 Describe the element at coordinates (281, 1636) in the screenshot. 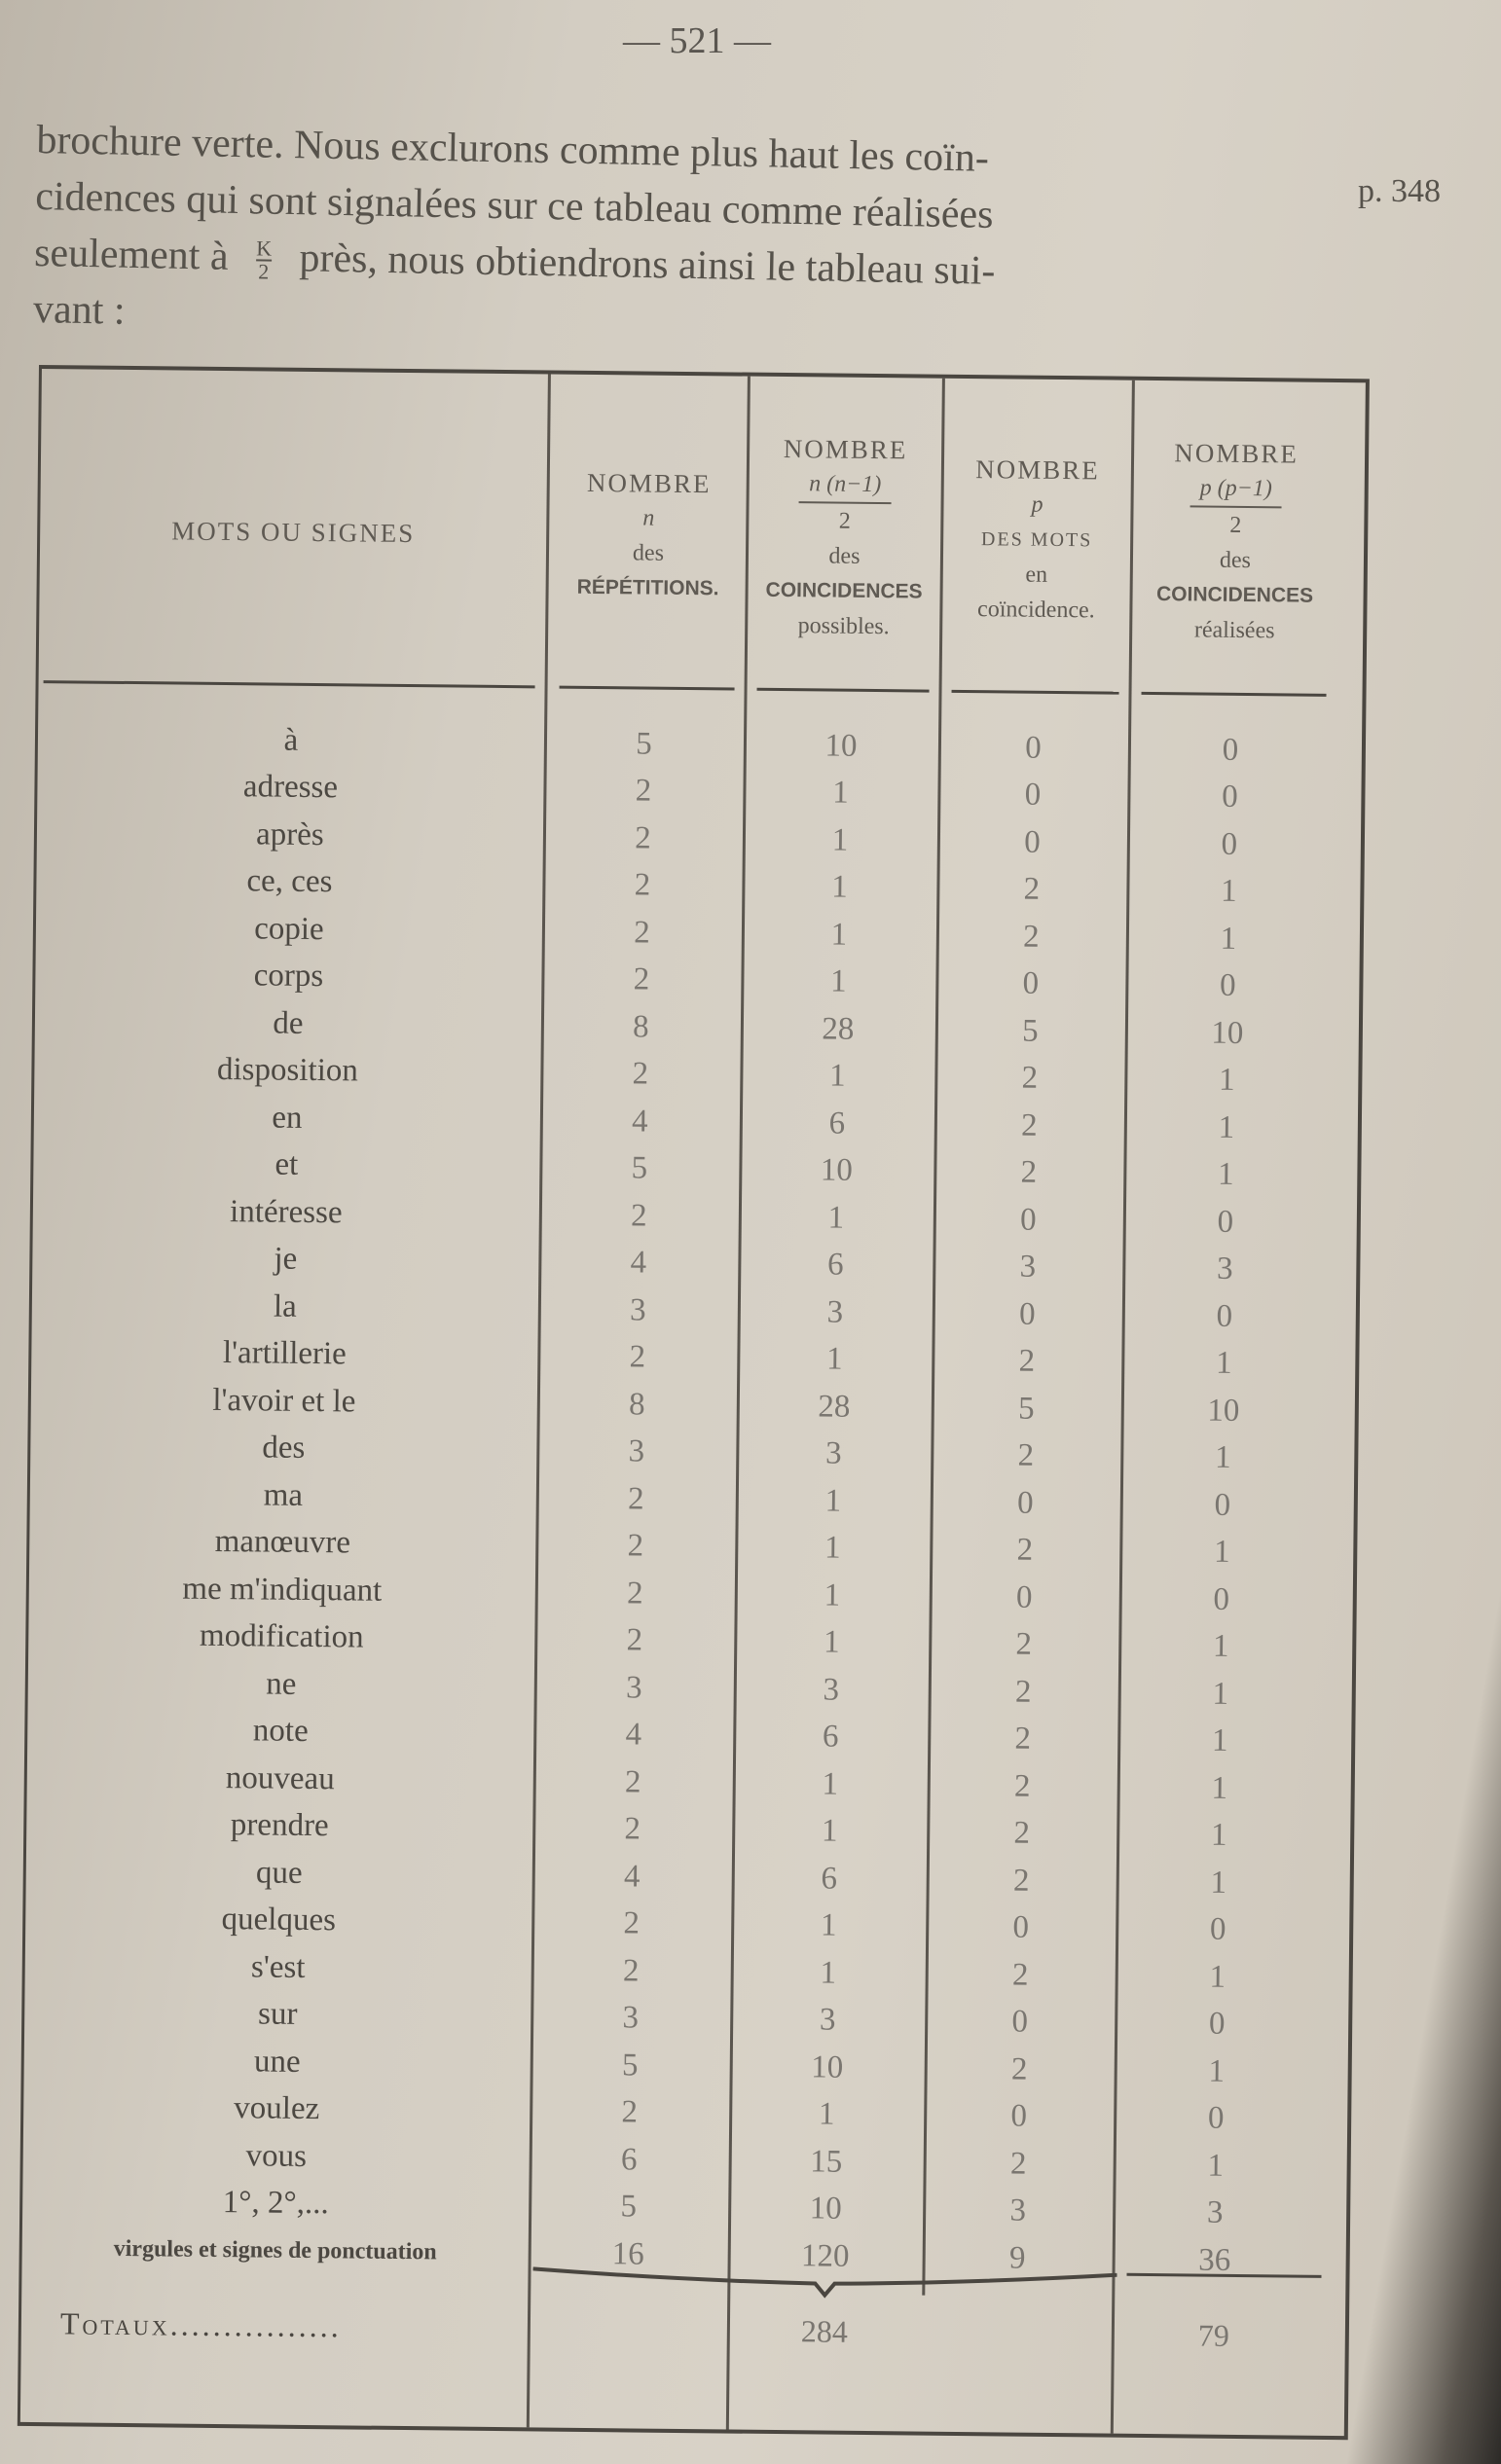

I see `word-cell: modification` at that location.